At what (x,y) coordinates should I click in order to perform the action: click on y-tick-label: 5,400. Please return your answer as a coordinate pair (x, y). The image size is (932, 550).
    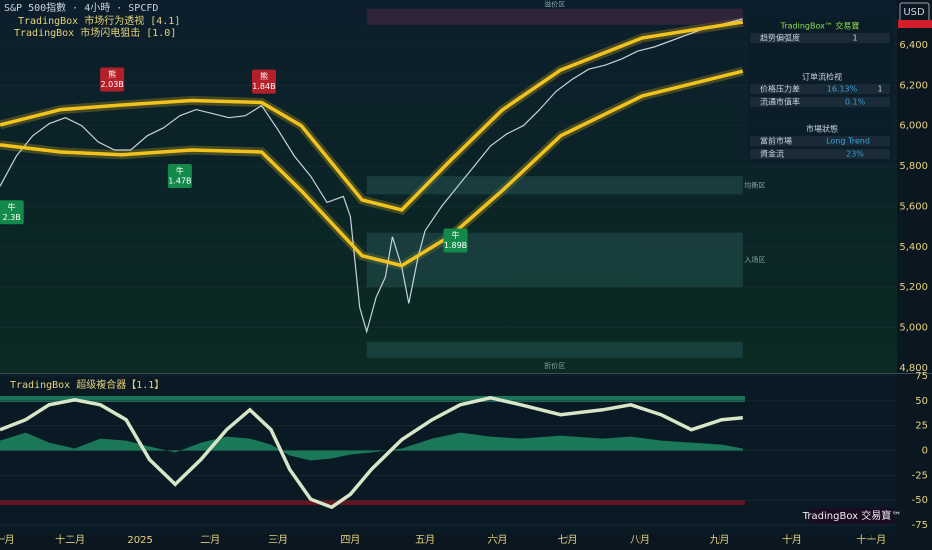
    Looking at the image, I should click on (913, 247).